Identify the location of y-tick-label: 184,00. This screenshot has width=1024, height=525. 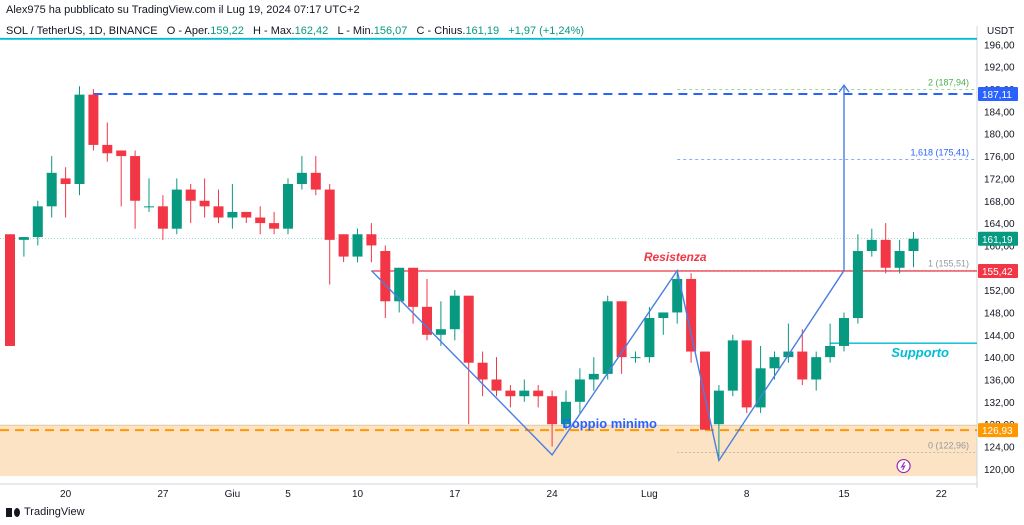
(999, 112).